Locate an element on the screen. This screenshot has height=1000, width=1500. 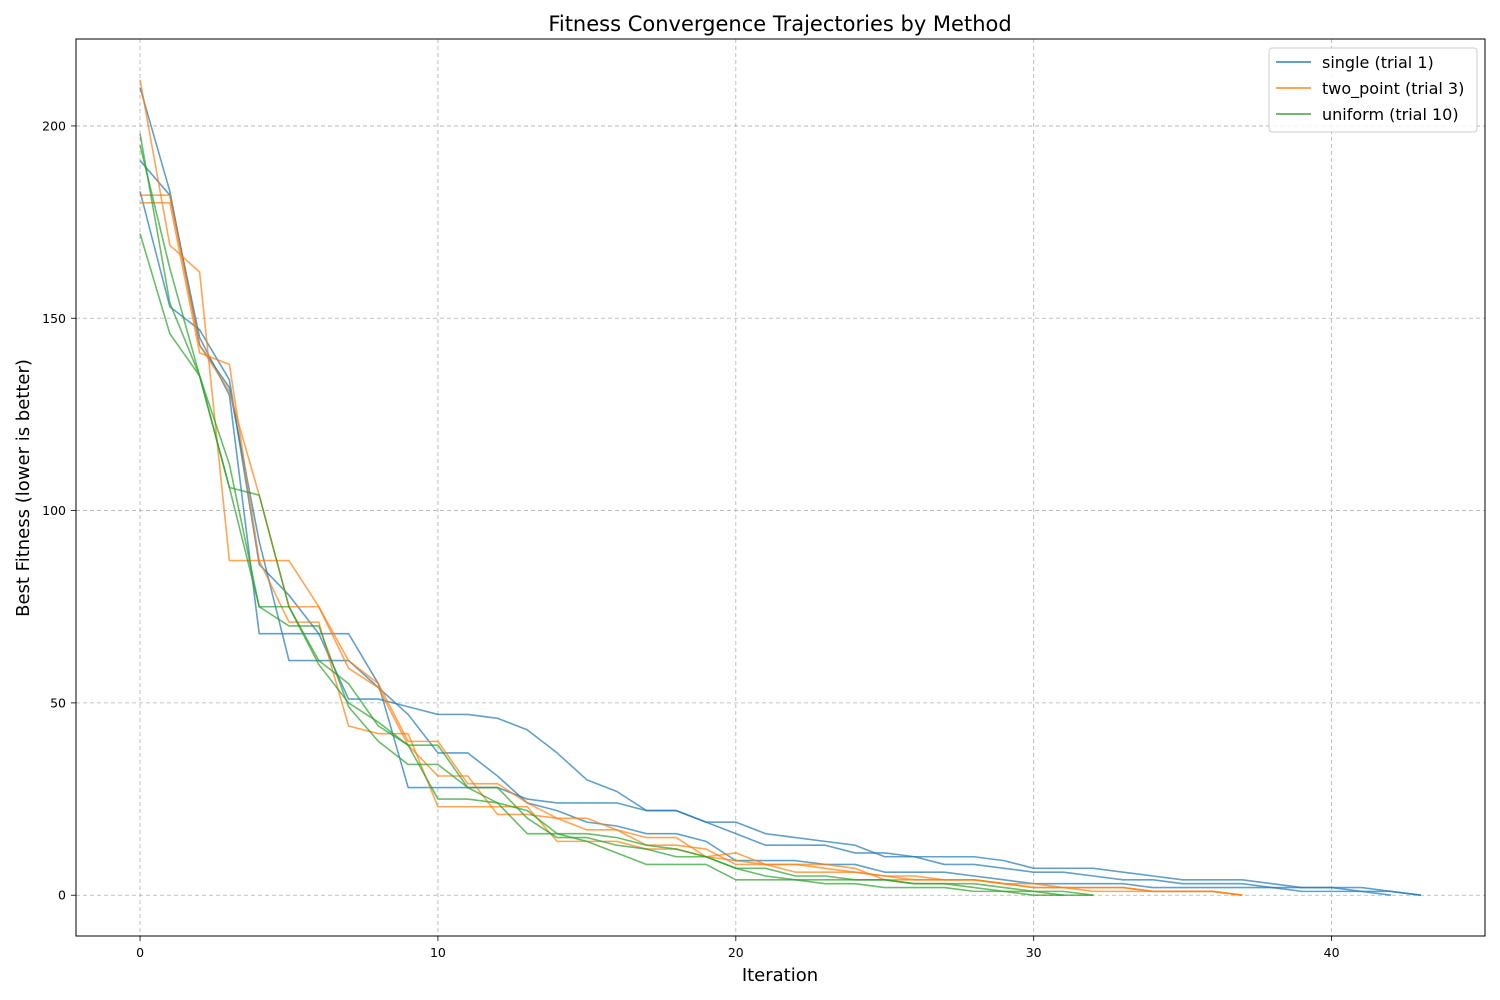
legend-label: uniform (trial 10) is located at coordinates (1390, 114).